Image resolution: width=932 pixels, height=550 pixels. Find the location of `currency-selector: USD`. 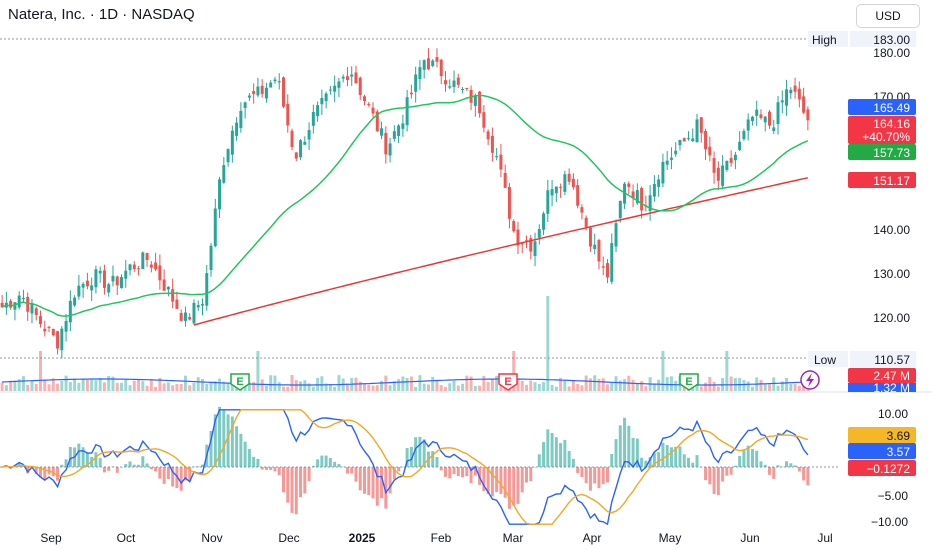

currency-selector: USD is located at coordinates (888, 16).